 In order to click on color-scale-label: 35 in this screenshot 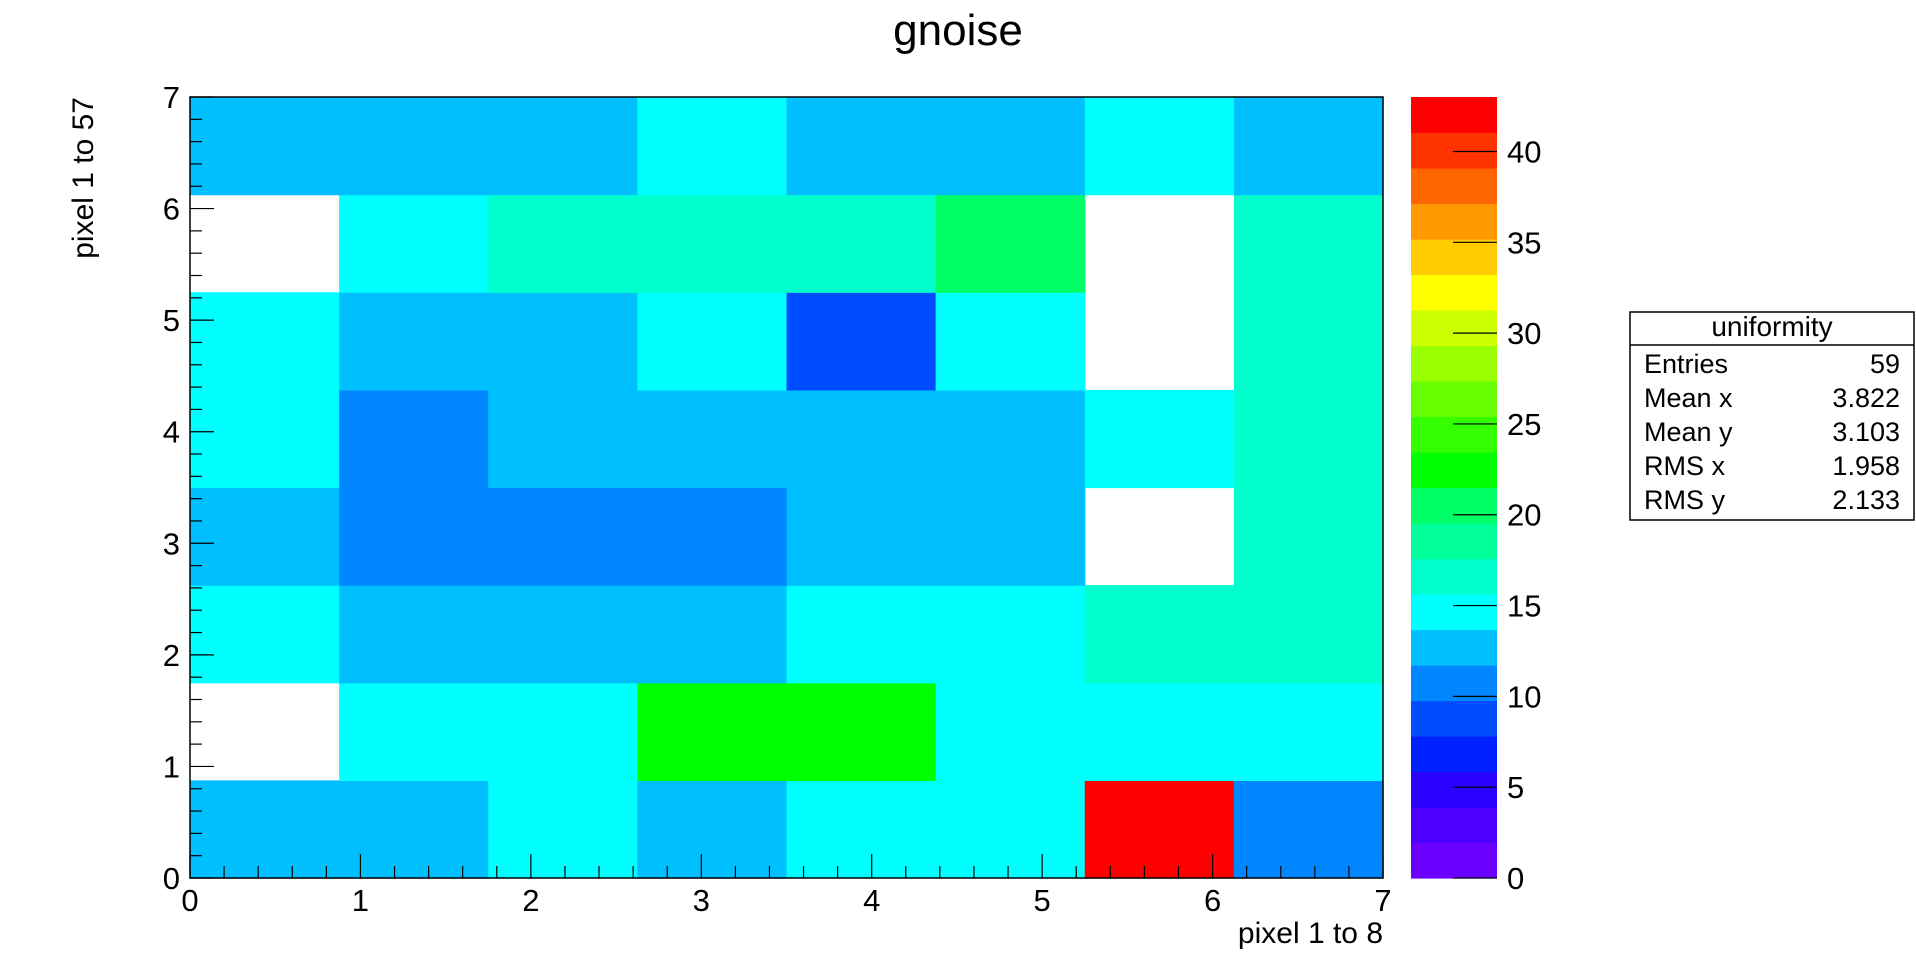, I will do `click(1524, 242)`.